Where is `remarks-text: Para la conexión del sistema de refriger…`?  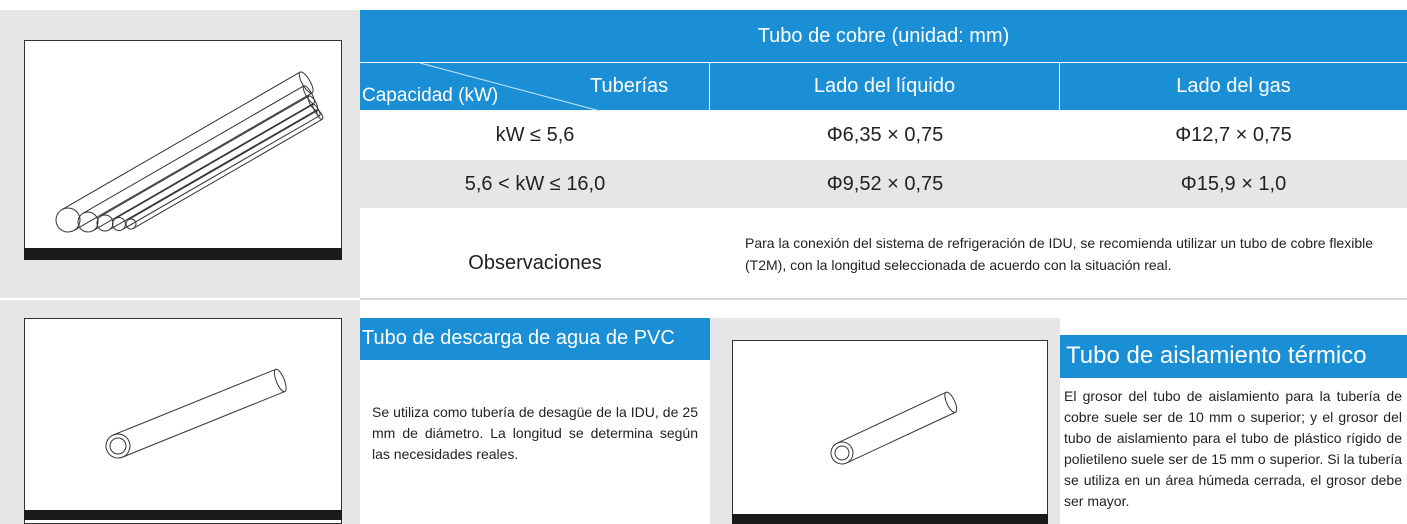
remarks-text: Para la conexión del sistema de refriger… is located at coordinates (1059, 254).